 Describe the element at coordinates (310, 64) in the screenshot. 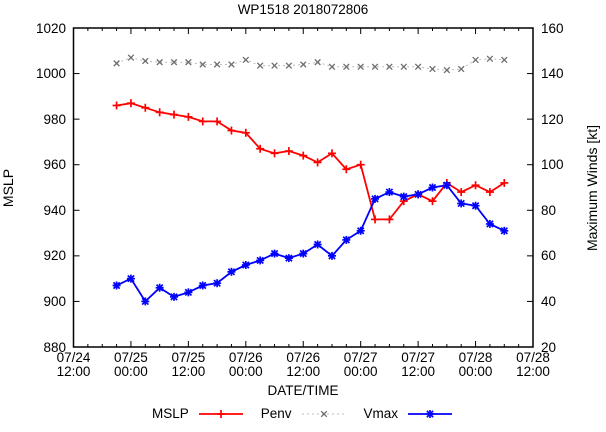

I see `series-penv` at that location.